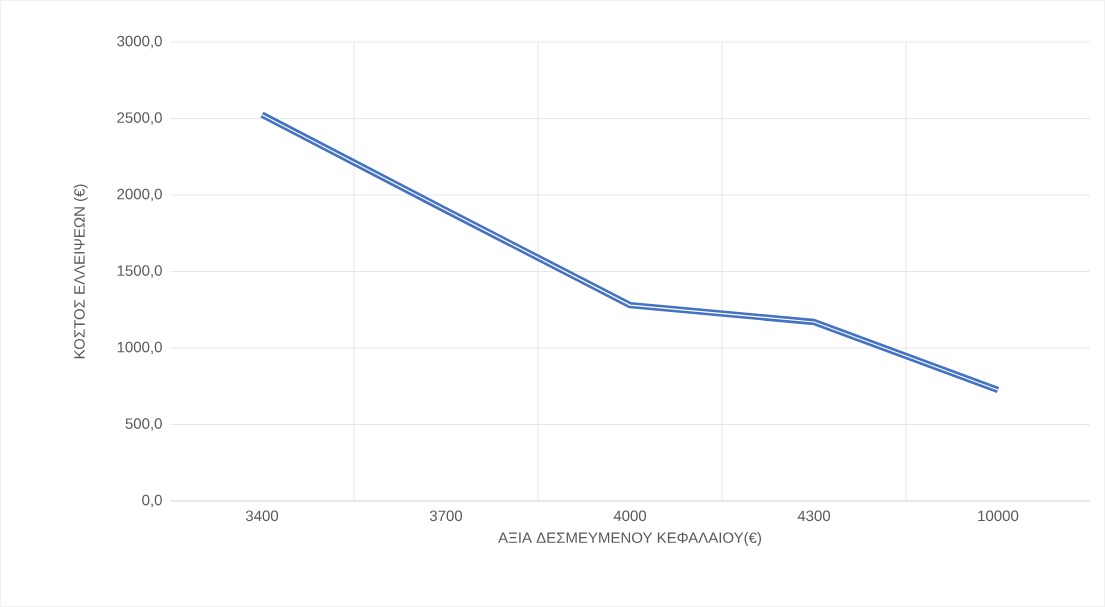  What do you see at coordinates (630, 516) in the screenshot?
I see `x-tick-label: 4000` at bounding box center [630, 516].